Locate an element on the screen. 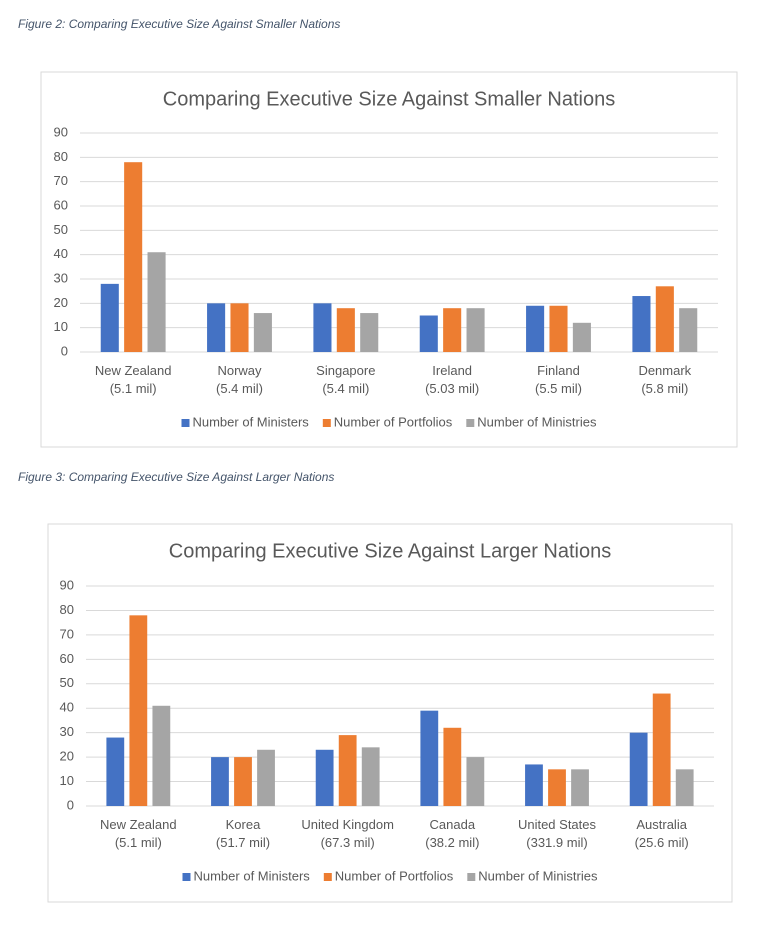  x-tick-label: Denmark (5.8 mil) is located at coordinates (665, 379).